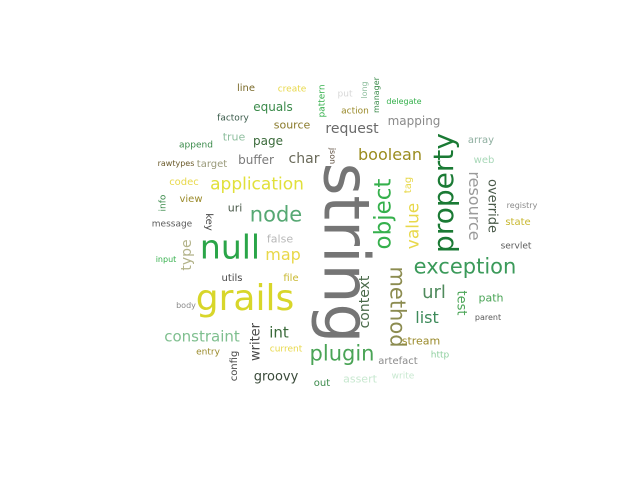 This screenshot has width=640, height=480. I want to click on word-append: append, so click(196, 145).